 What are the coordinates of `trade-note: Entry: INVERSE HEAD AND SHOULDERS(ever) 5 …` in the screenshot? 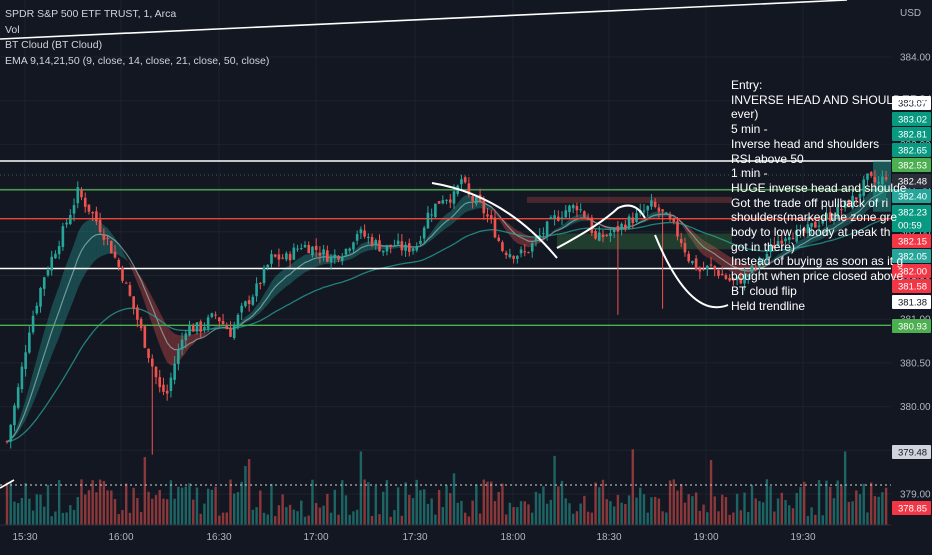 It's located at (830, 195).